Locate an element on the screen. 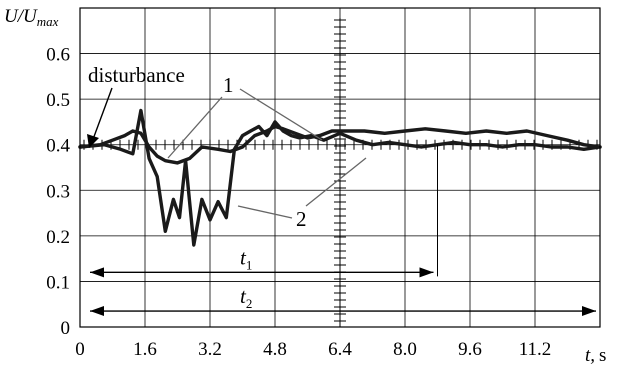 This screenshot has height=367, width=618. curve-label-1: 1 is located at coordinates (228, 85).